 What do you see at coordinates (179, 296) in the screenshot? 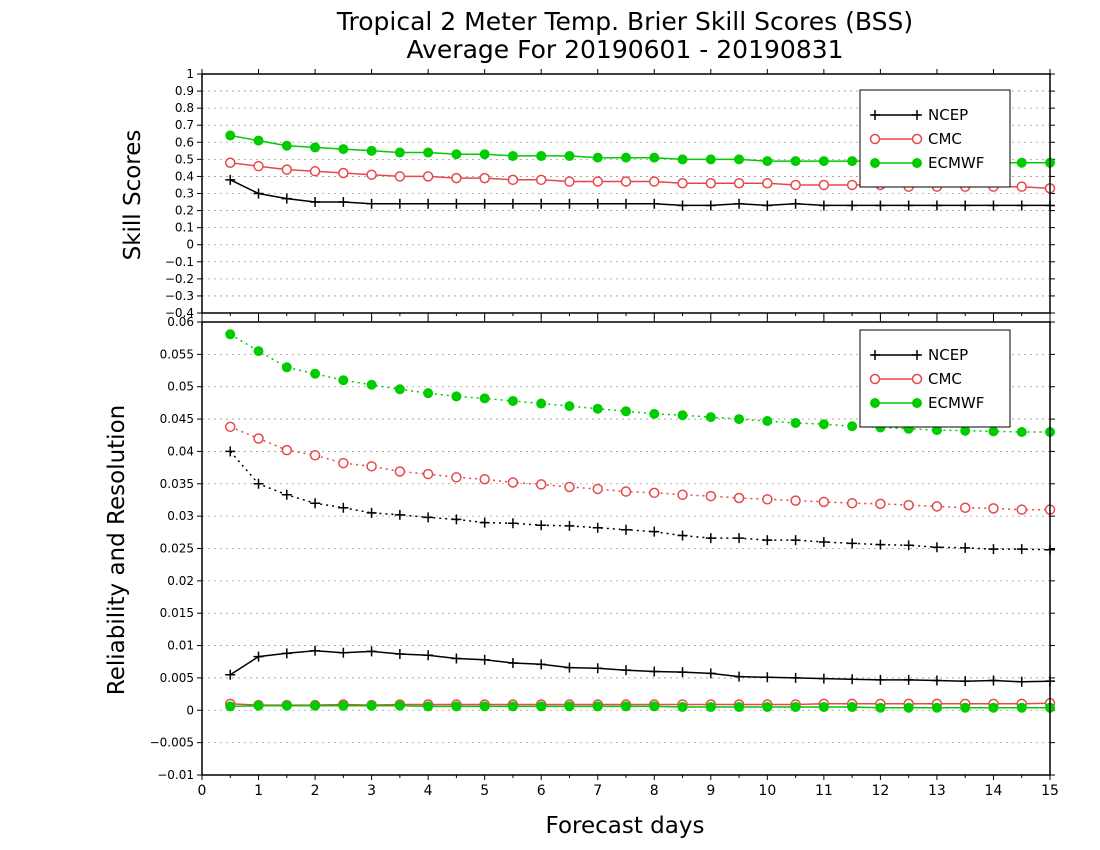
I see `y-tick-label: −0.3` at bounding box center [179, 296].